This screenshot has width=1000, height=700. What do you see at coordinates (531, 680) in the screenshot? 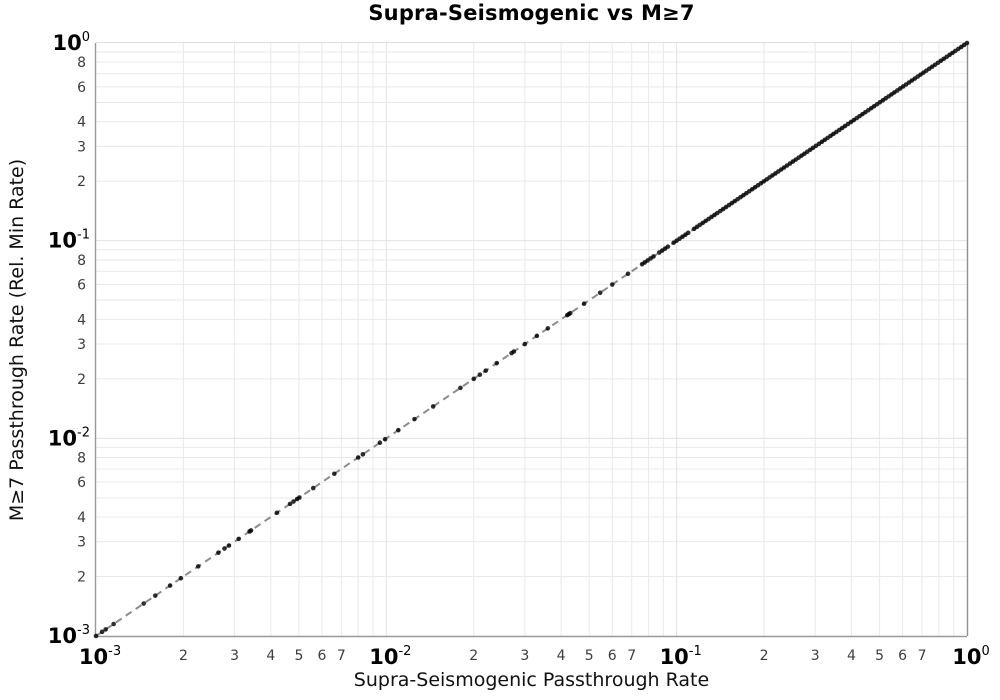
I see `x-axis-title: Supra-Seismogenic Passthrough Rate` at bounding box center [531, 680].